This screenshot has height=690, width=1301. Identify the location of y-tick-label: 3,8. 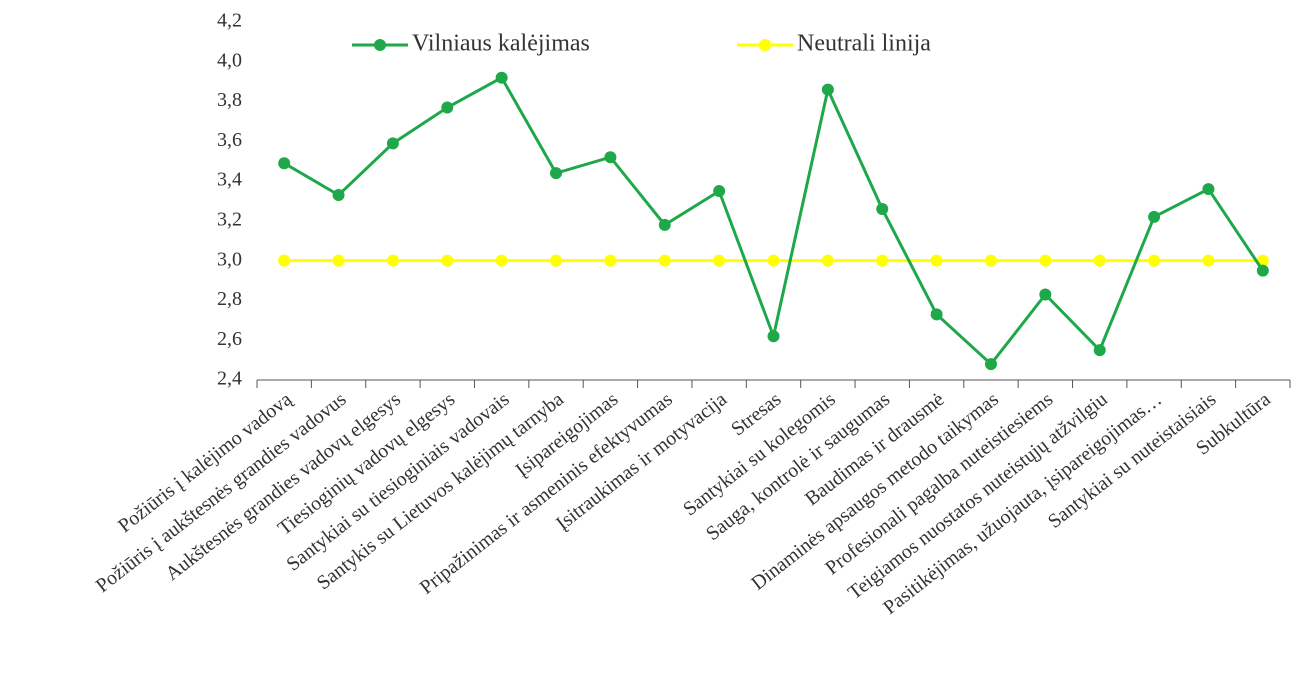
(229, 100).